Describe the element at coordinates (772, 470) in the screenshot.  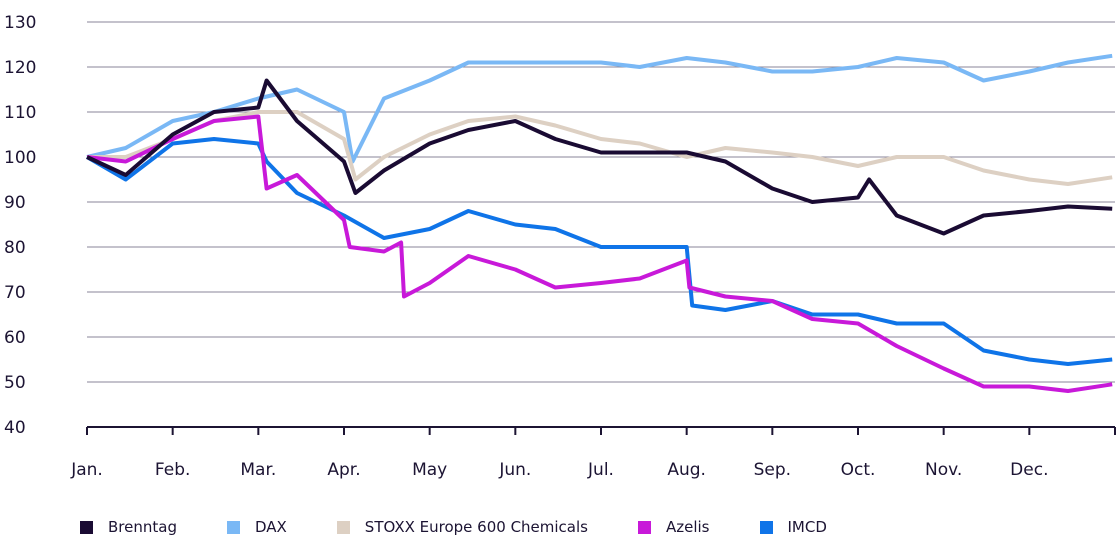
I see `x-tick-label: Sep.` at that location.